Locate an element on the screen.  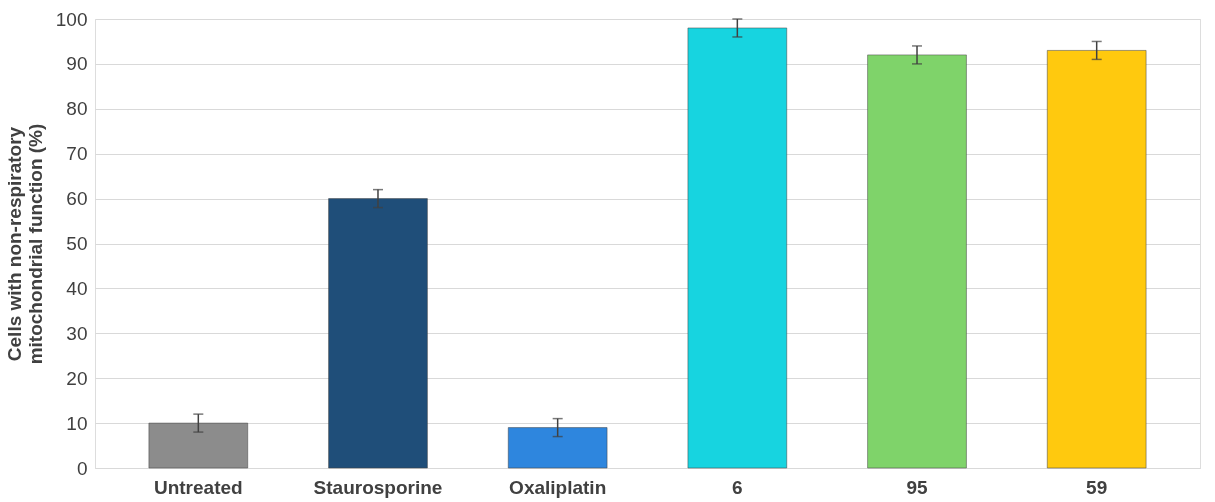
x-tick-label: Oxaliplatin is located at coordinates (558, 487).